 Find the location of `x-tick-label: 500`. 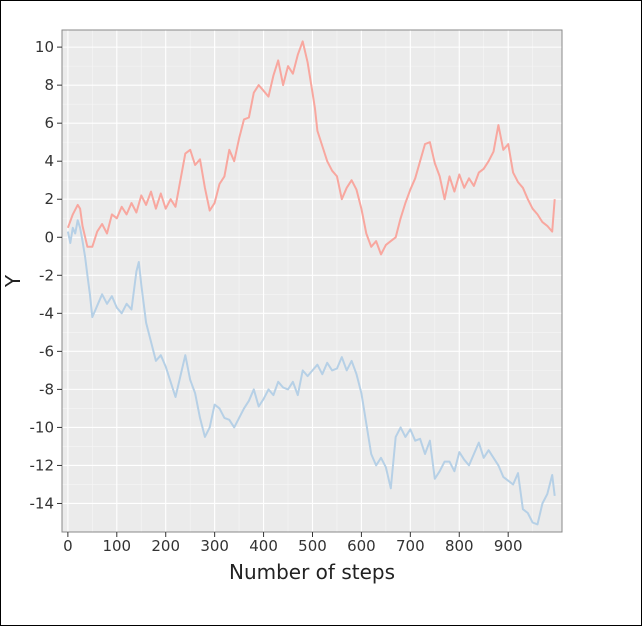

x-tick-label: 500 is located at coordinates (312, 546).